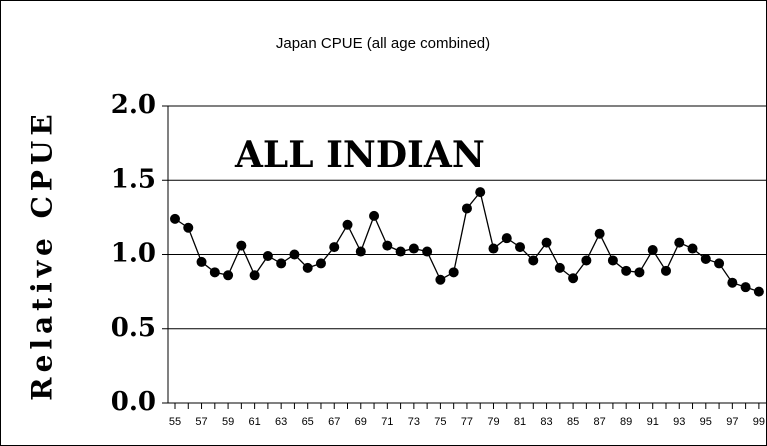 The image size is (767, 446). What do you see at coordinates (133, 105) in the screenshot?
I see `y-tick-label: 2.0` at bounding box center [133, 105].